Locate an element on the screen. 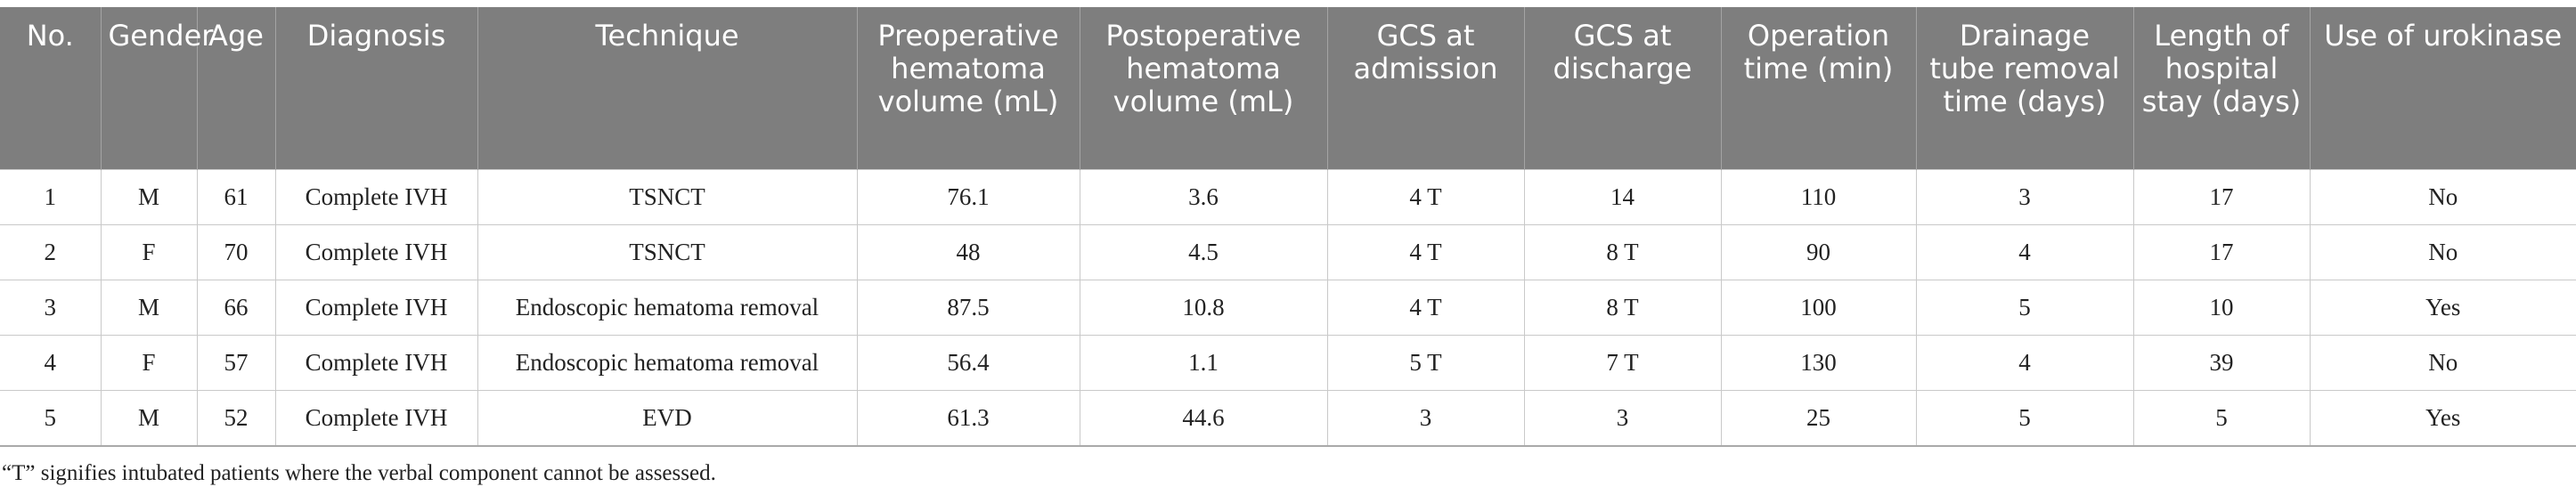 This screenshot has height=503, width=2576. cell-operation-time: 90 is located at coordinates (1818, 252).